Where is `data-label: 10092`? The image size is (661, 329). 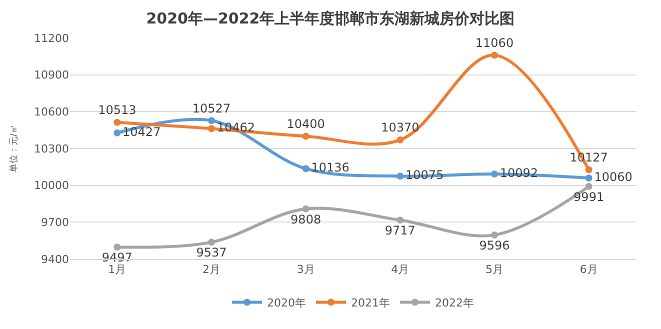 data-label: 10092 is located at coordinates (519, 173).